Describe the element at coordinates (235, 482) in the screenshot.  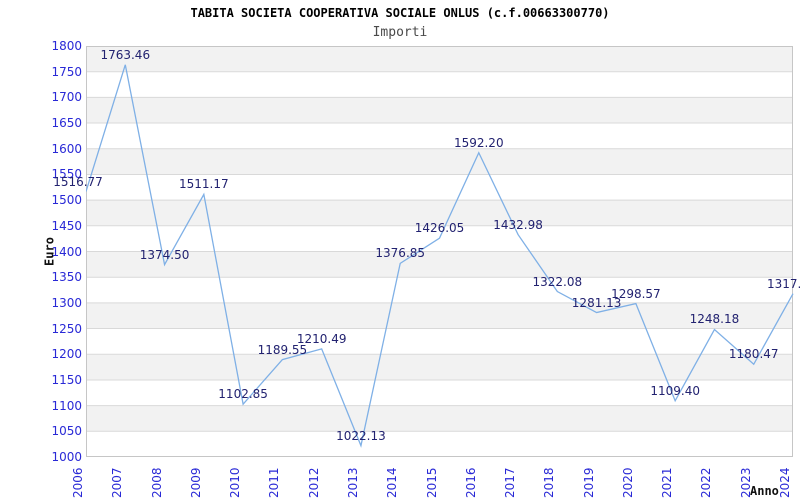
I see `x-tick-label: 2010` at that location.